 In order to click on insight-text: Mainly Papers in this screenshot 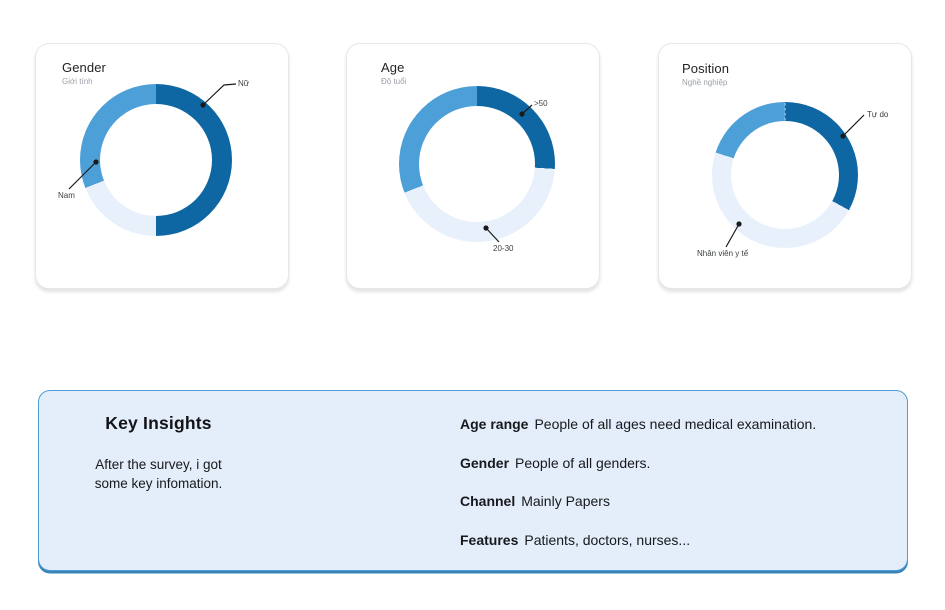, I will do `click(565, 501)`.